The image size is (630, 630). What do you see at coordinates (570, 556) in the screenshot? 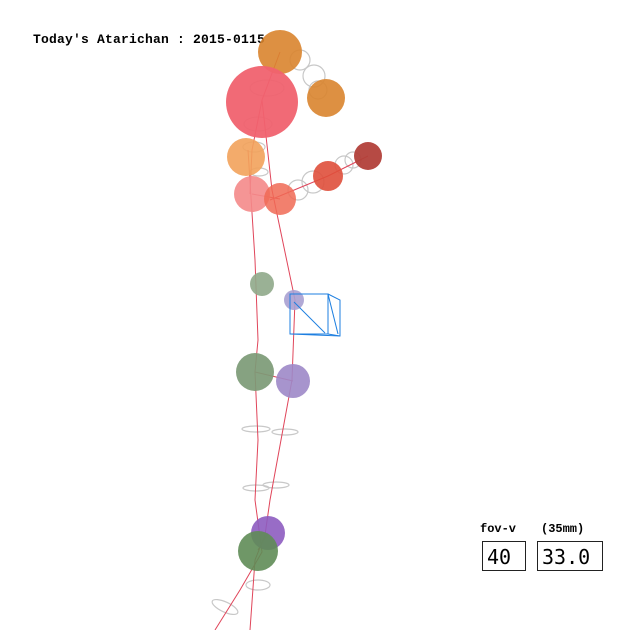
I see `lens-value-field: 33.0` at bounding box center [570, 556].